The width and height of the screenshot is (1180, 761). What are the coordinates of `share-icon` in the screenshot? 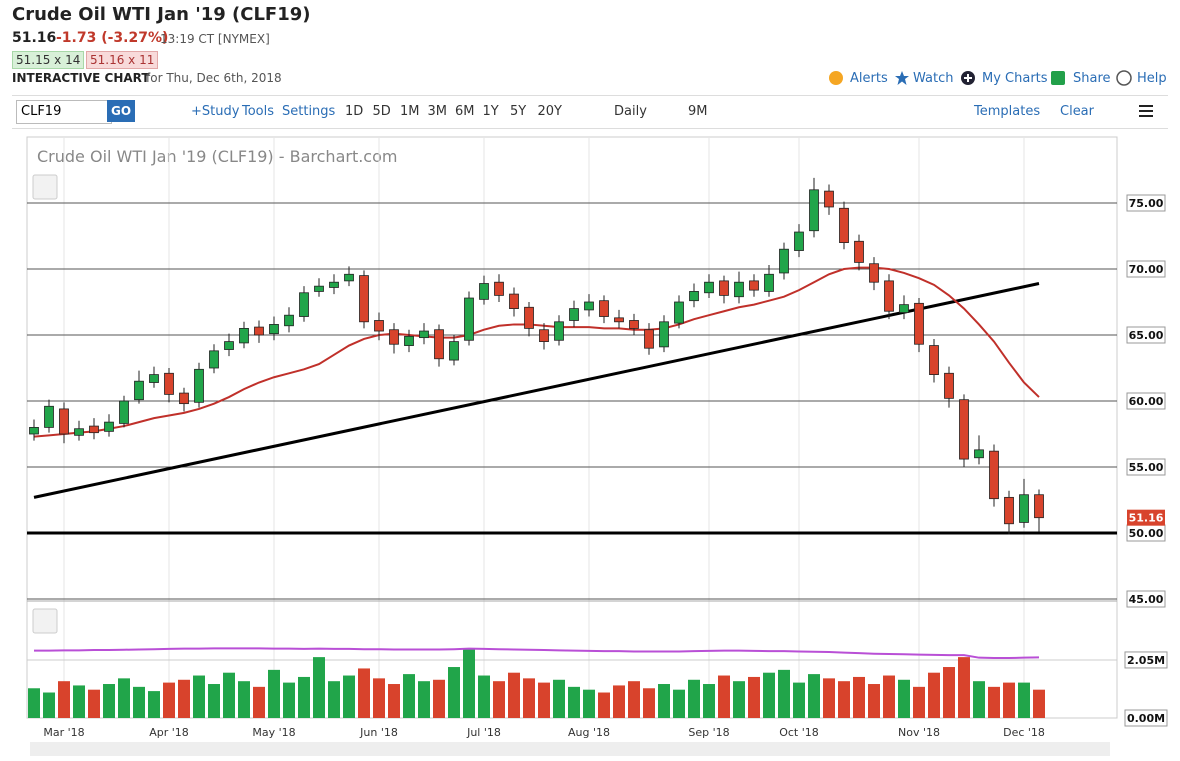 It's located at (1058, 78).